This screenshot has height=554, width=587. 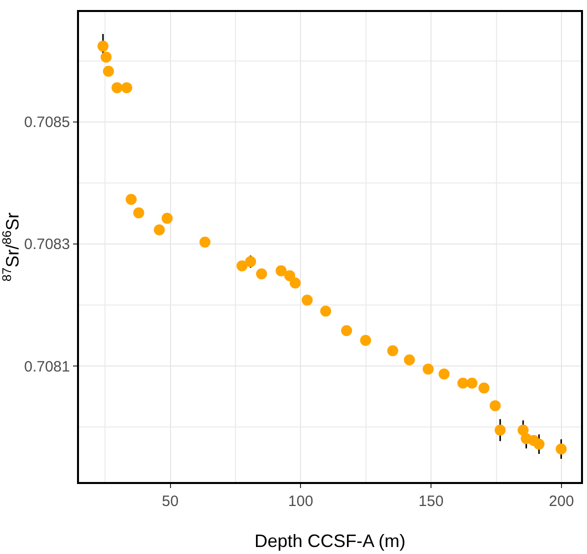 I want to click on x-tick-label: 50, so click(x=170, y=501).